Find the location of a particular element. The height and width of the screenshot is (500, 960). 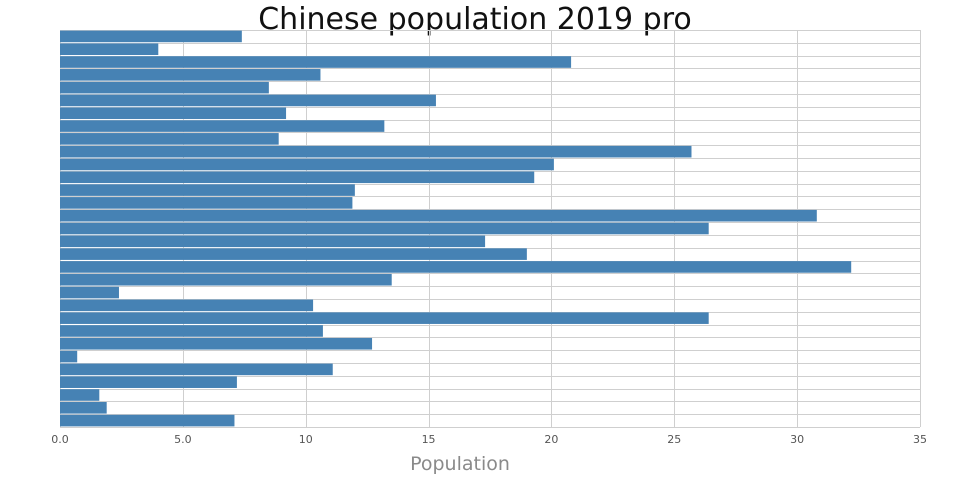

x-axis-title: Population is located at coordinates (460, 464).